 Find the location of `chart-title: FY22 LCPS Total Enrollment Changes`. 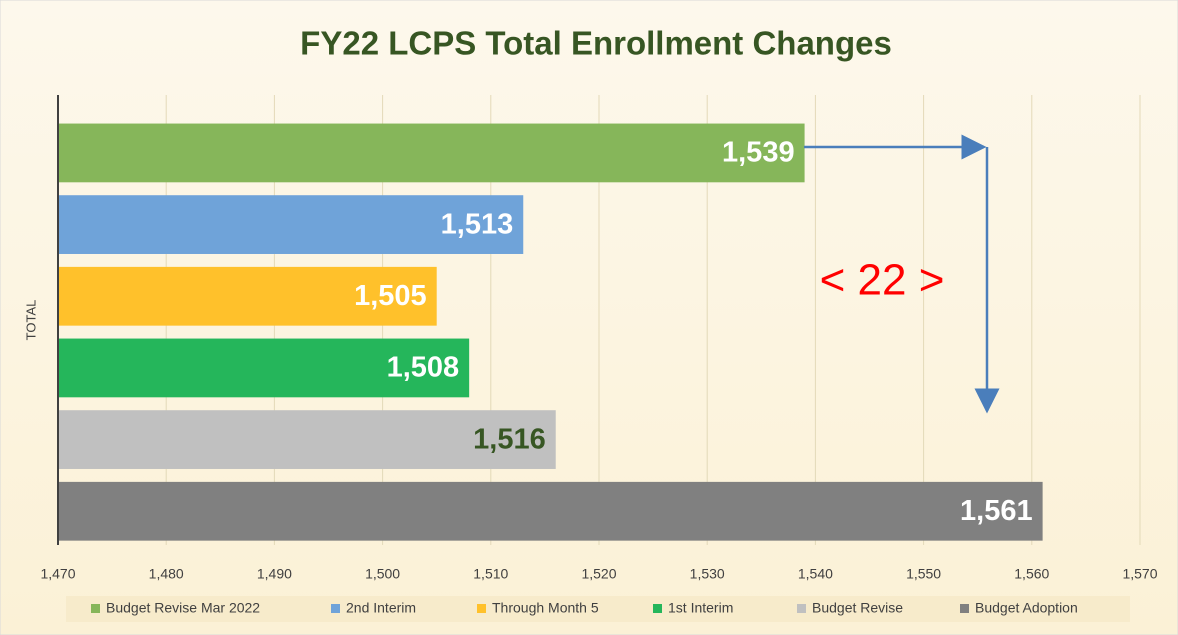

chart-title: FY22 LCPS Total Enrollment Changes is located at coordinates (596, 43).